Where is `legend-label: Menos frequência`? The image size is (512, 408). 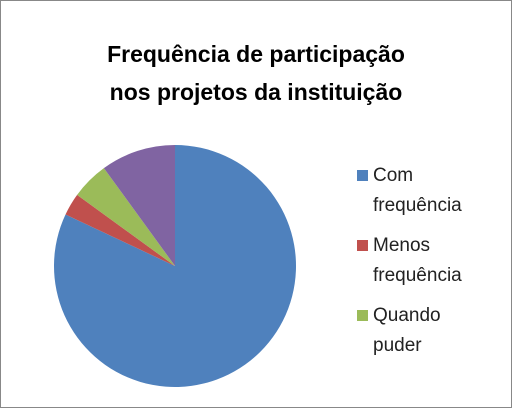 legend-label: Menos frequência is located at coordinates (417, 260).